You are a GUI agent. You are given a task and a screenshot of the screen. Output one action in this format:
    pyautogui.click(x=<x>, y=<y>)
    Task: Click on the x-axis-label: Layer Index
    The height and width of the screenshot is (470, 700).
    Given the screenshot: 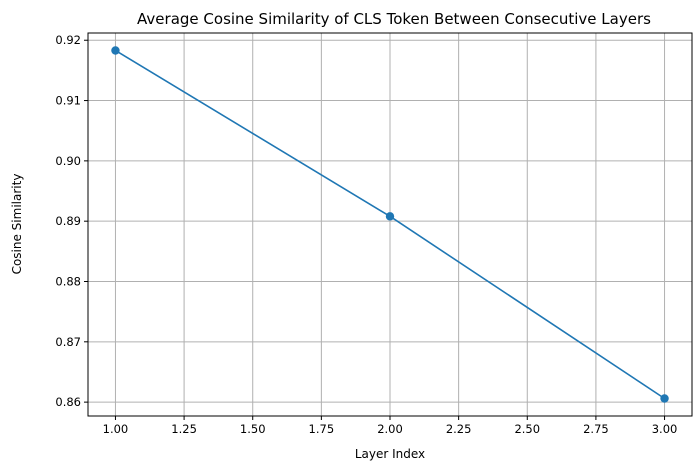 What is the action you would take?
    pyautogui.click(x=390, y=454)
    